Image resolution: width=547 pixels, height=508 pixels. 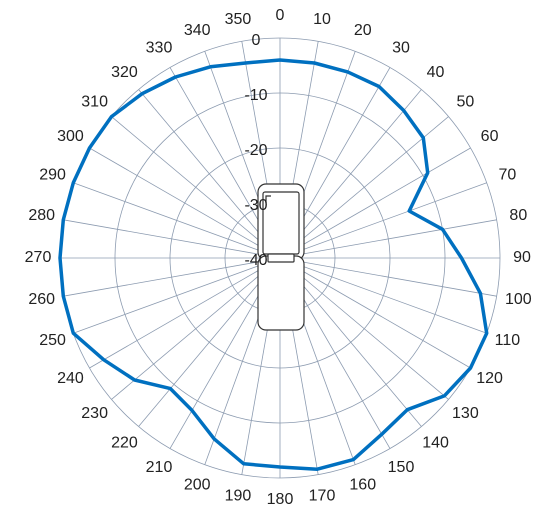 I want to click on angle-label: 170, so click(x=322, y=496).